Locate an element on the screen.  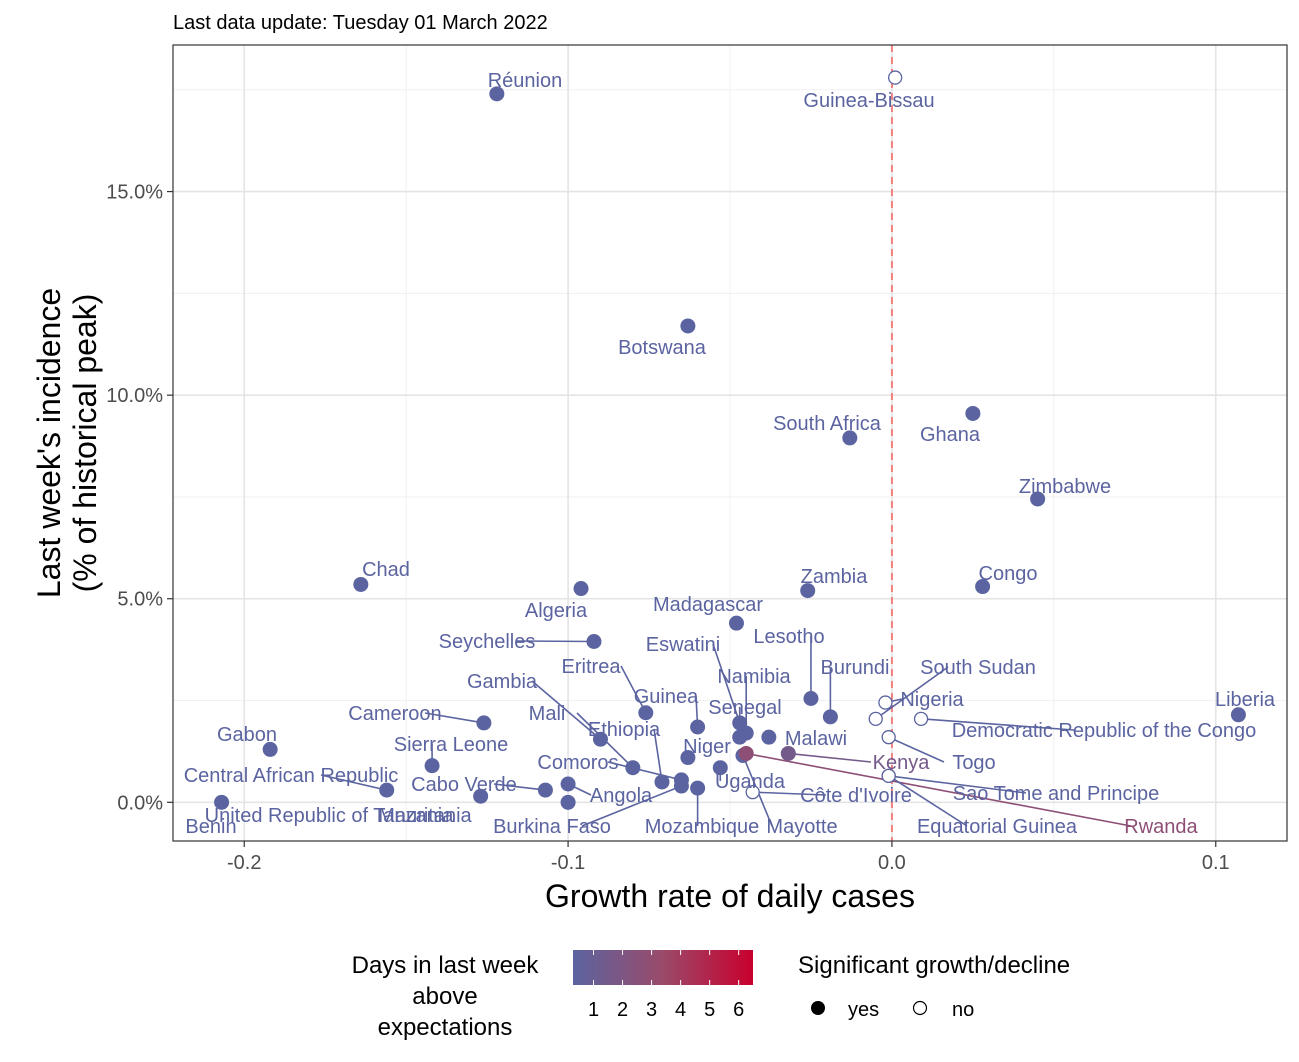
x-axis-ticks: -0.2 -0.1 0.0 0.1 is located at coordinates (728, 857).